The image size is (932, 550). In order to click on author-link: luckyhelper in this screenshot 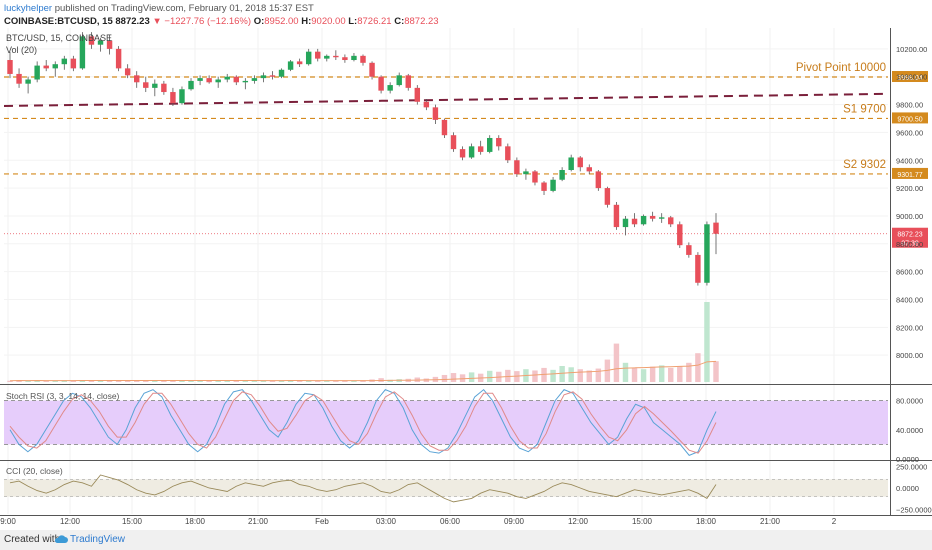, I will do `click(28, 8)`.